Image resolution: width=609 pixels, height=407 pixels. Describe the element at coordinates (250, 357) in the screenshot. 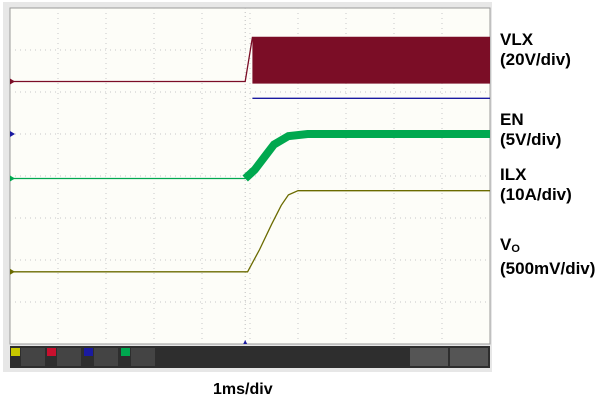

I see `status-bar` at that location.